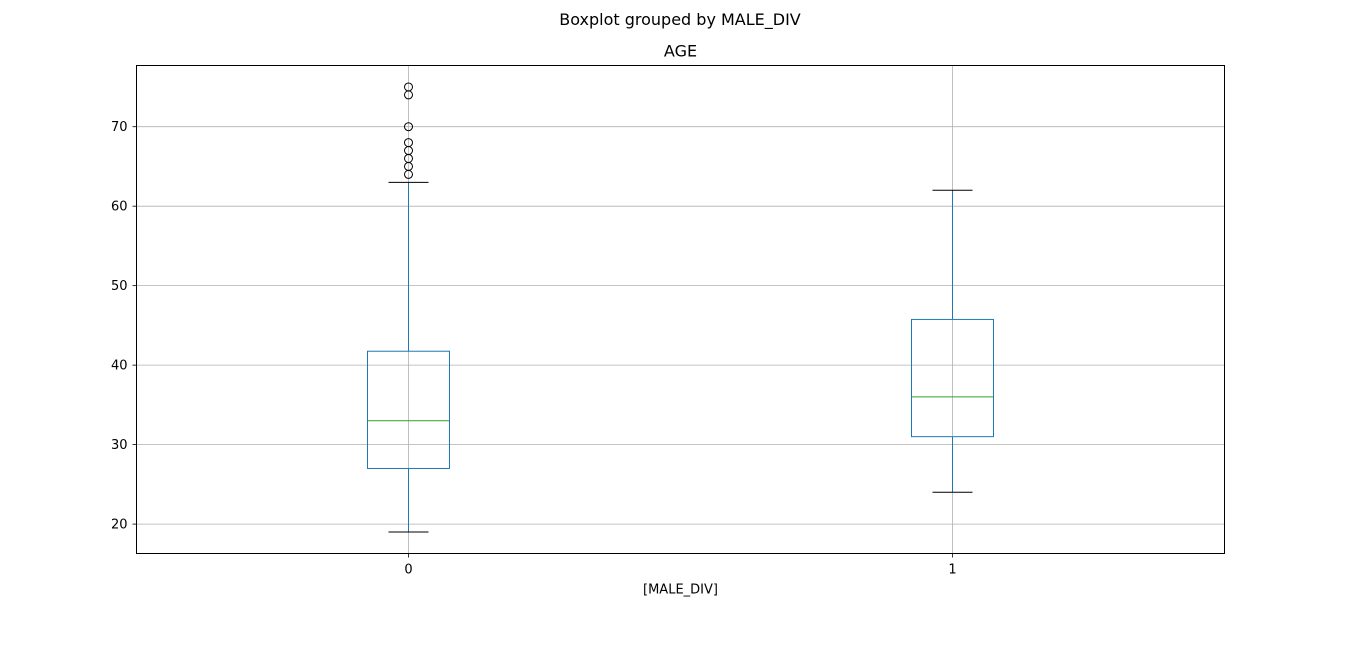 This screenshot has height=651, width=1360. What do you see at coordinates (680, 51) in the screenshot?
I see `axes-title: AGE` at bounding box center [680, 51].